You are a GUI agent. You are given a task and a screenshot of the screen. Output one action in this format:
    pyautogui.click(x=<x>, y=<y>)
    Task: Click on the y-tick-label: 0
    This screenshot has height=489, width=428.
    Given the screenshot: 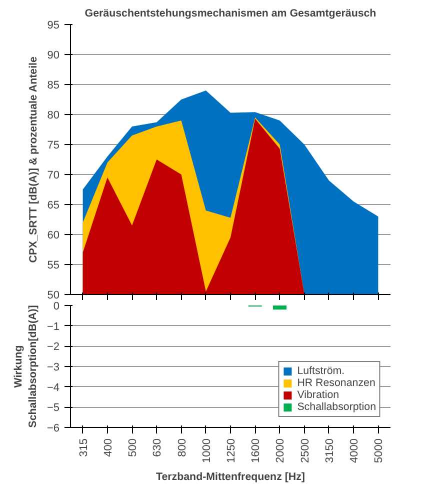 What is the action you would take?
    pyautogui.click(x=56, y=306)
    